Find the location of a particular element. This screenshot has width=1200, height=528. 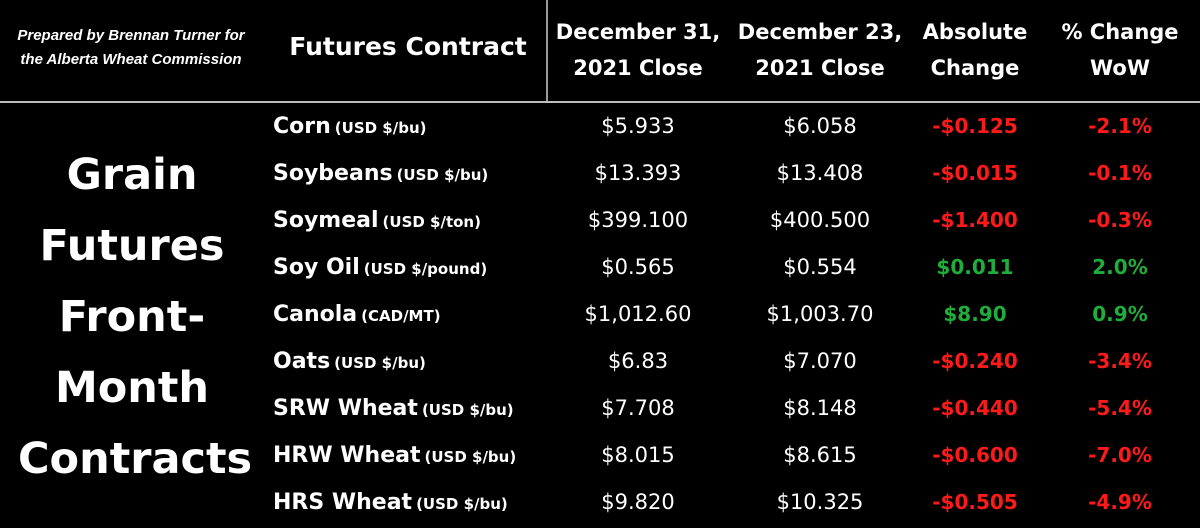

header-abs-line2: Change is located at coordinates (975, 68).